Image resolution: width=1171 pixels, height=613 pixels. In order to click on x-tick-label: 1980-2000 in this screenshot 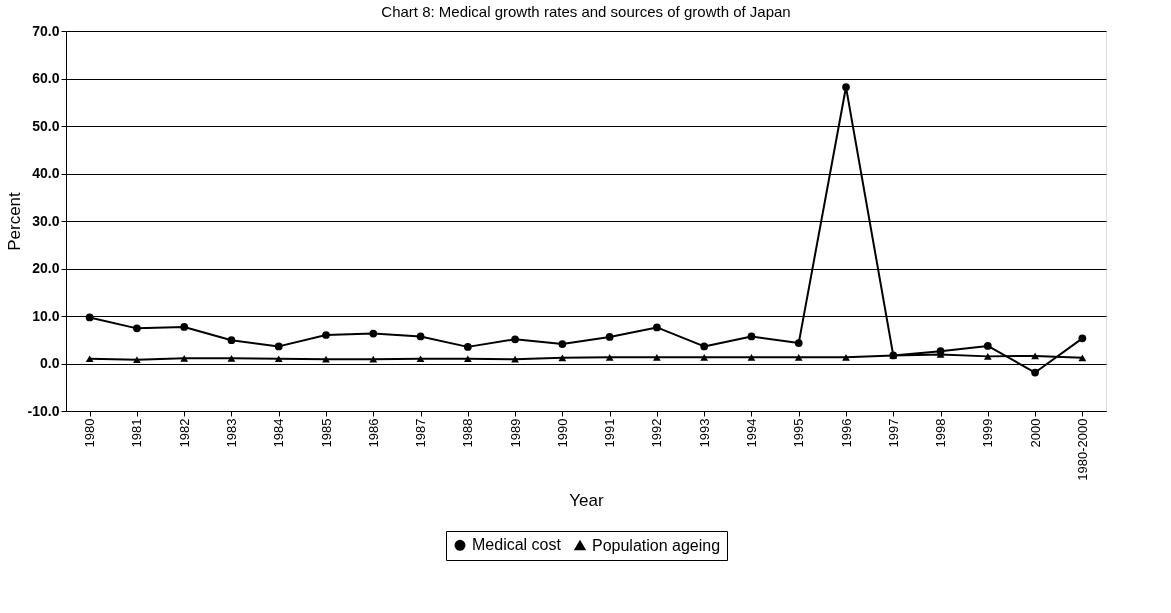, I will do `click(1082, 449)`.